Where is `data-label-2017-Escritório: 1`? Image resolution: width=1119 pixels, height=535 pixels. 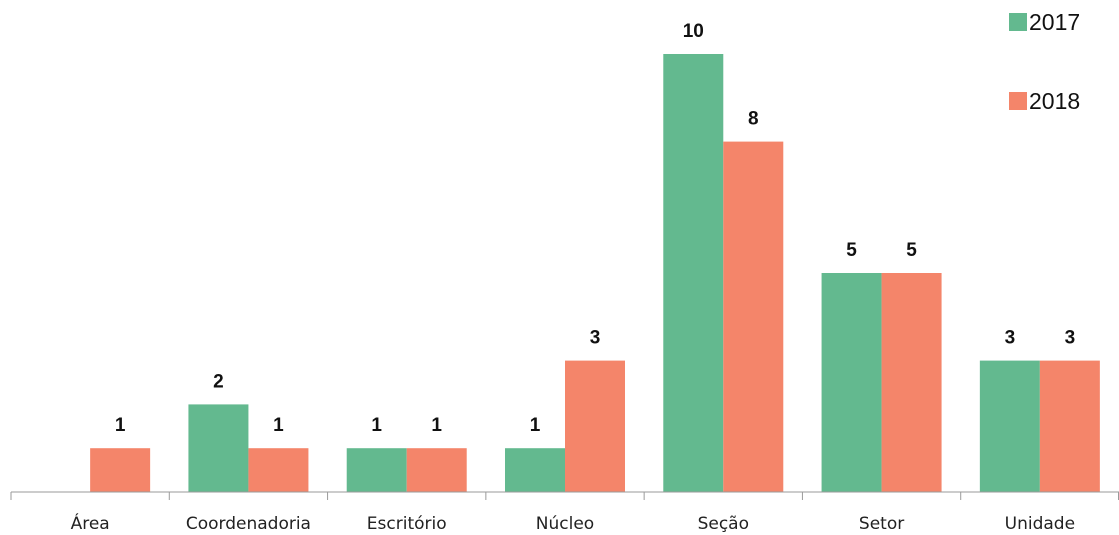 data-label-2017-Escritório: 1 is located at coordinates (376, 425).